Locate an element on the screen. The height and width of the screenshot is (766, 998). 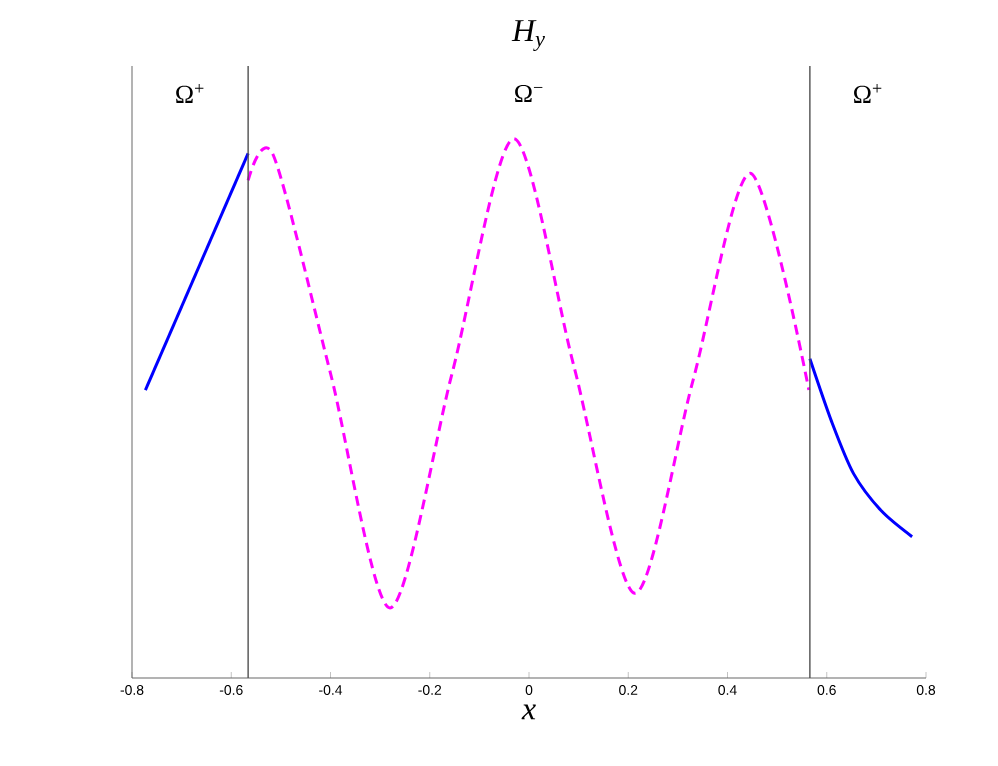
text: Ω$^{−}$ is located at coordinates (529, 93).